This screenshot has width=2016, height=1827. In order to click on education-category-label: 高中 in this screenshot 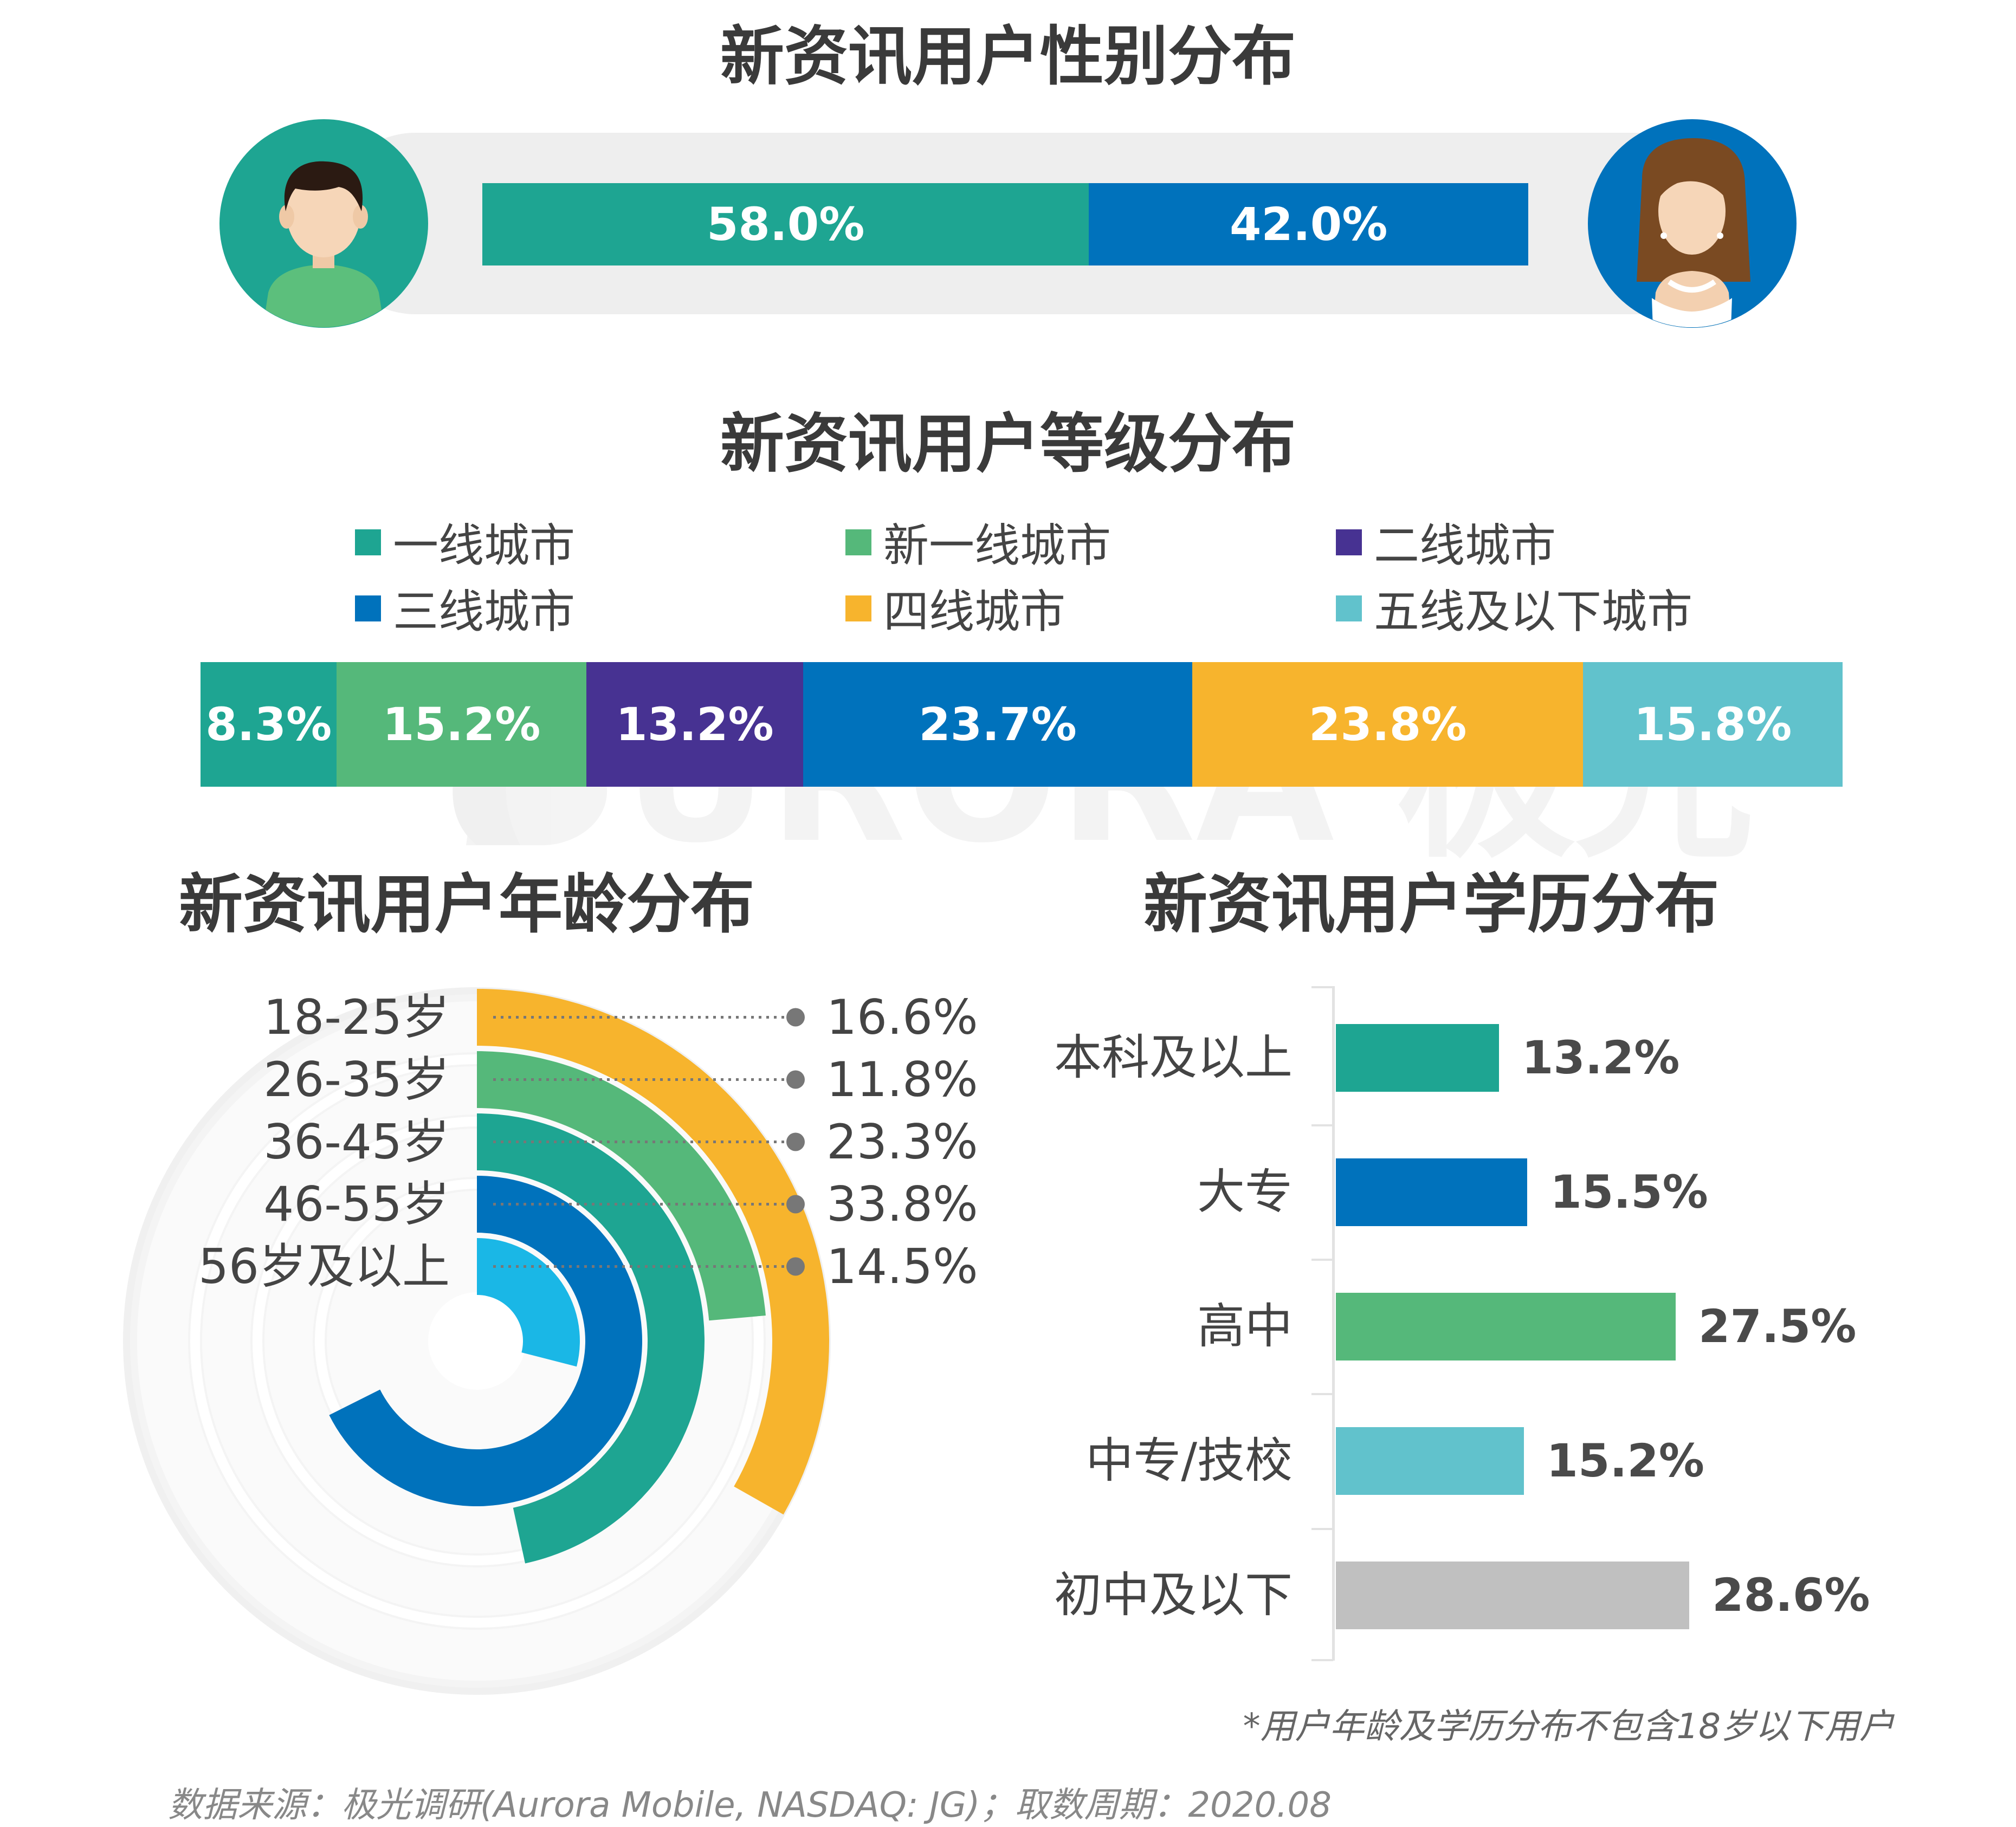, I will do `click(1245, 1326)`.